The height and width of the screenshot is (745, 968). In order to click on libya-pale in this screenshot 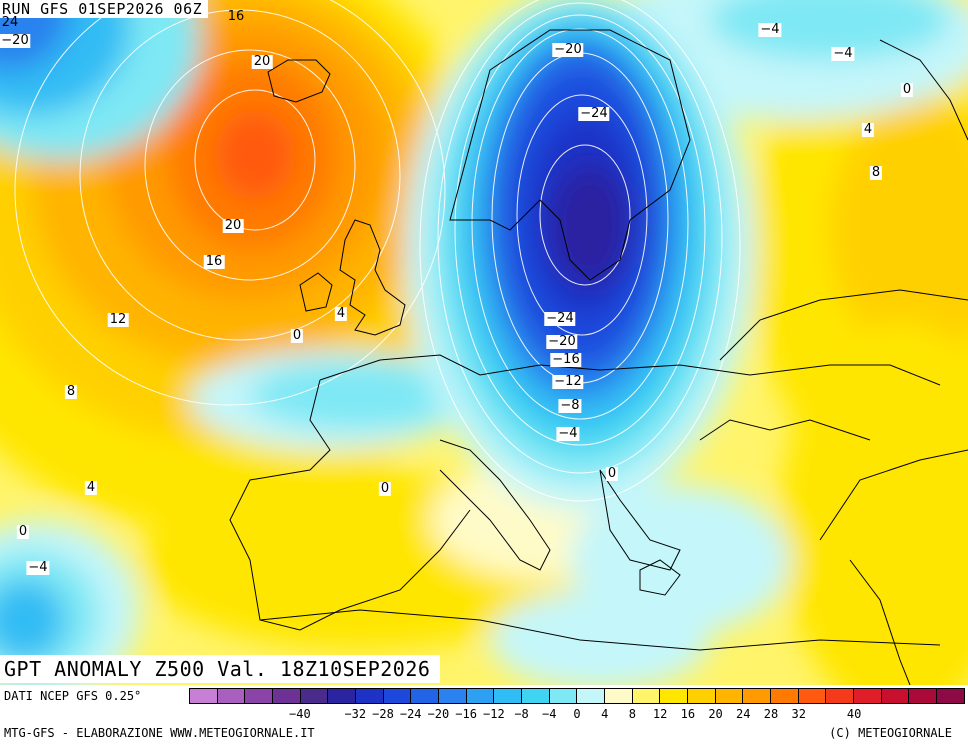, I will do `click(600, 637)`.